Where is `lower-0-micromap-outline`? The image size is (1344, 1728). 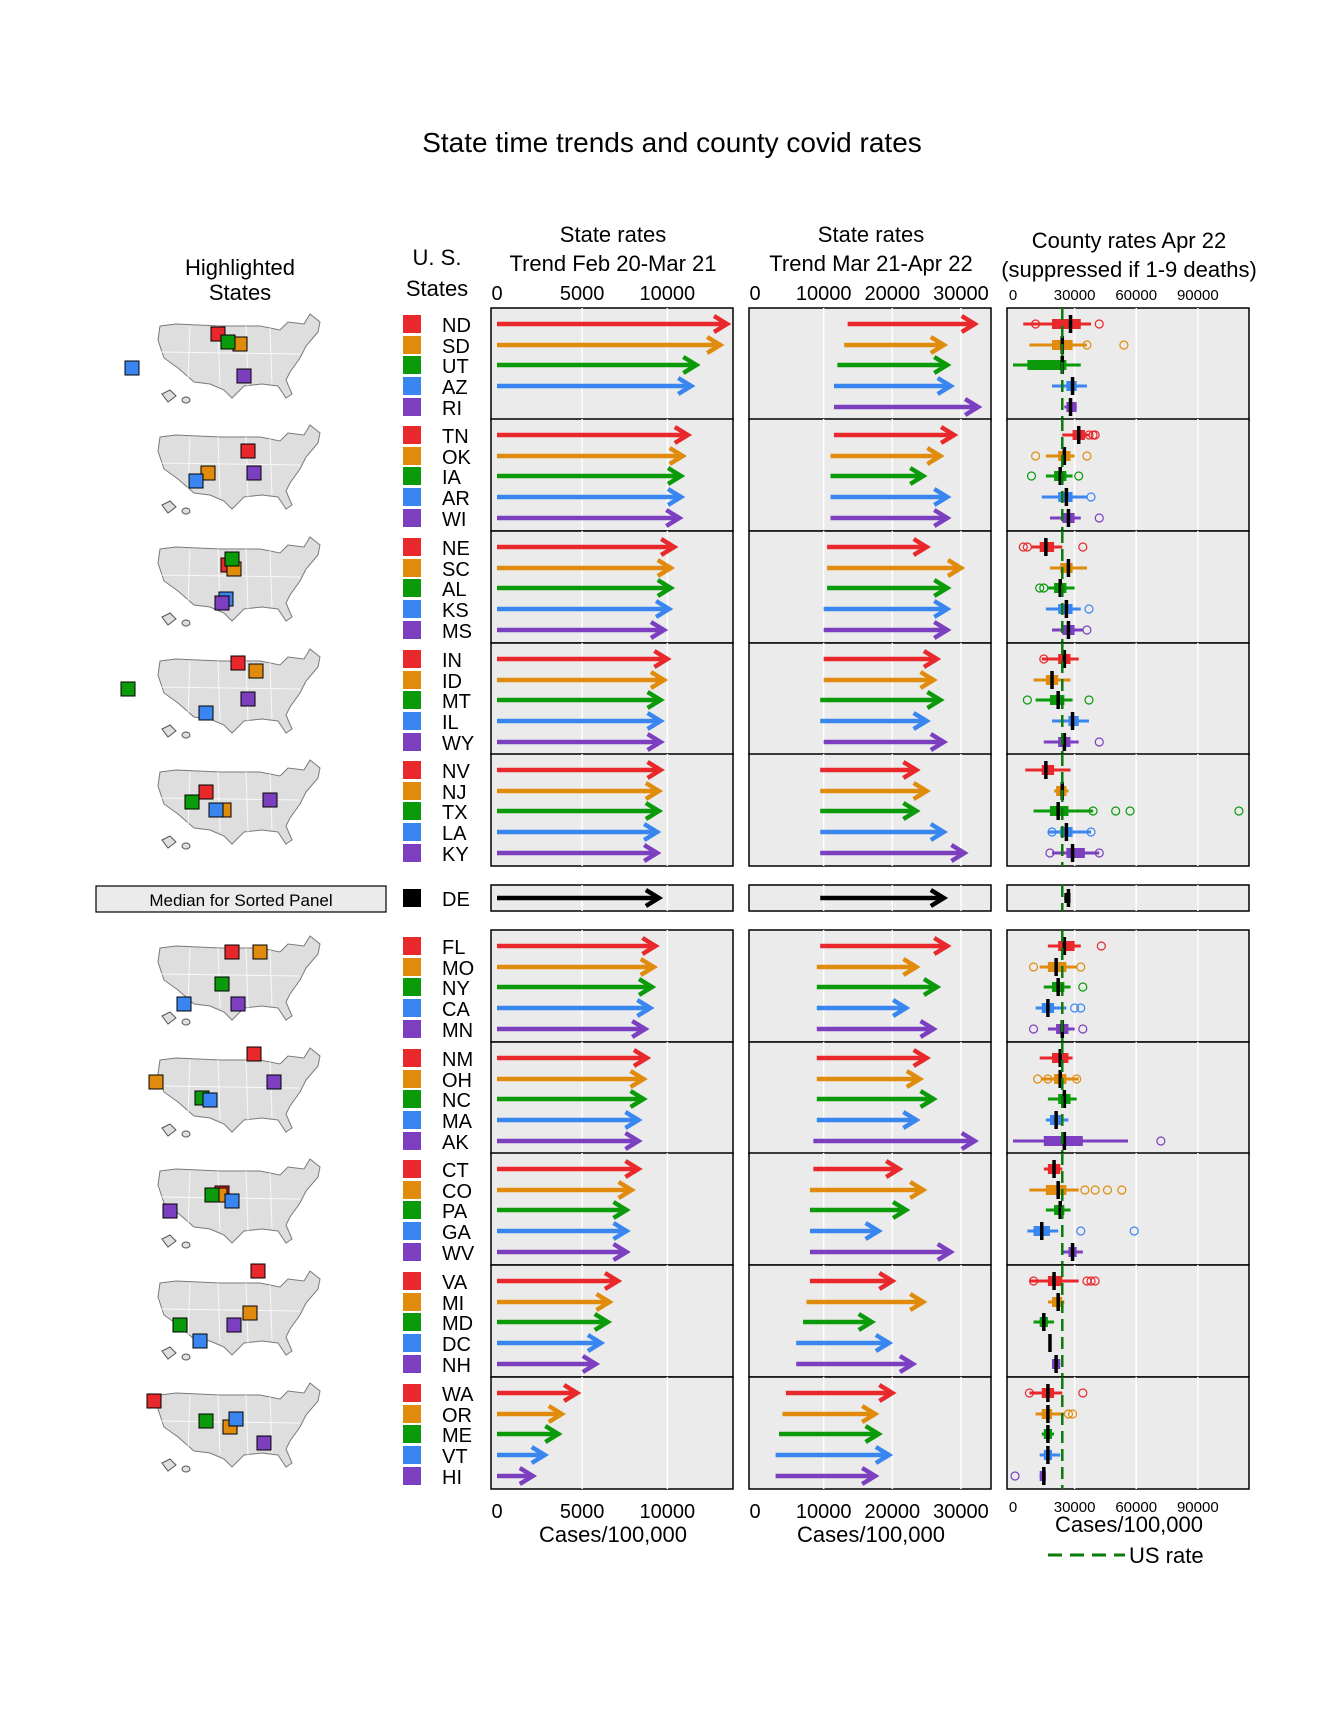 lower-0-micromap-outline is located at coordinates (239, 978).